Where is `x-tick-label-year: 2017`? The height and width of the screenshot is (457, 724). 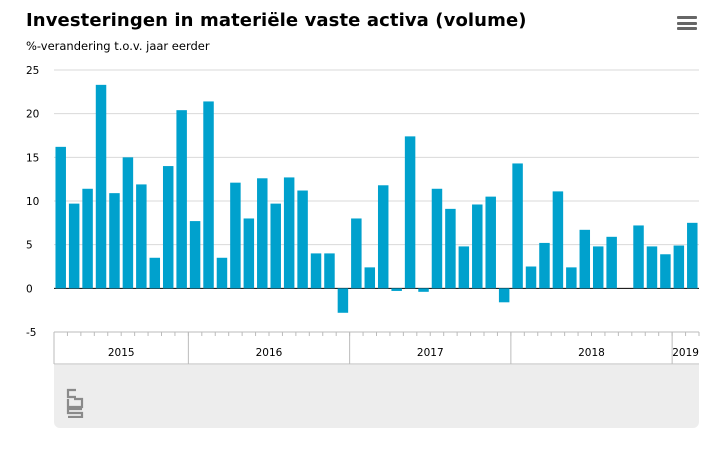
x-tick-label-year: 2017 is located at coordinates (430, 353).